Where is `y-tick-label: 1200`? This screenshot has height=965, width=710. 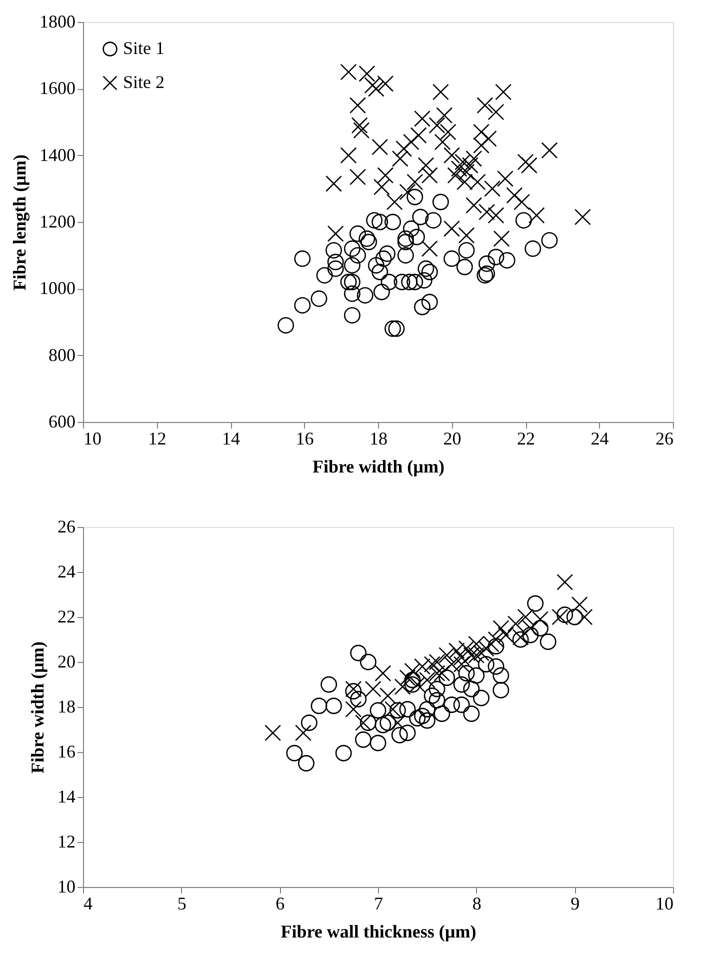 y-tick-label: 1200 is located at coordinates (58, 222).